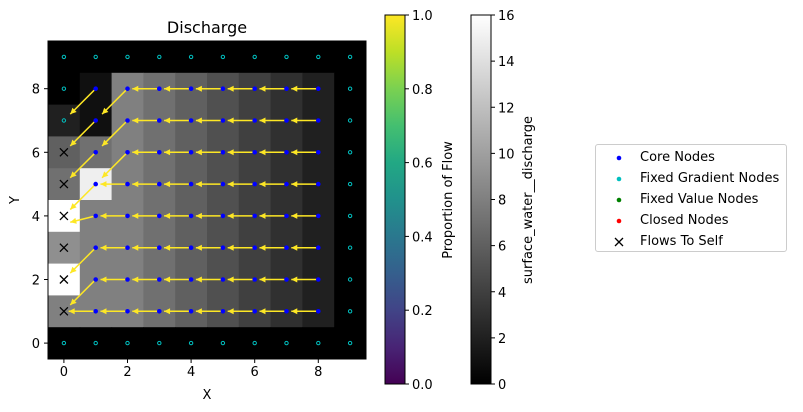  What do you see at coordinates (207, 395) in the screenshot?
I see `x-axis-label: X` at bounding box center [207, 395].